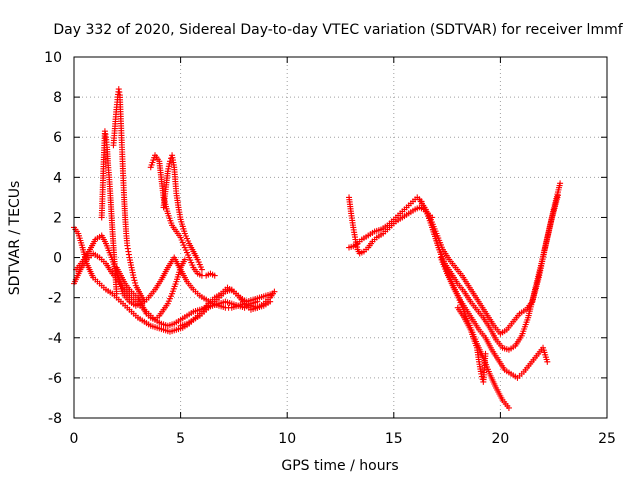 The width and height of the screenshot is (640, 480). What do you see at coordinates (57, 138) in the screenshot?
I see `y-tick-label: 6` at bounding box center [57, 138].